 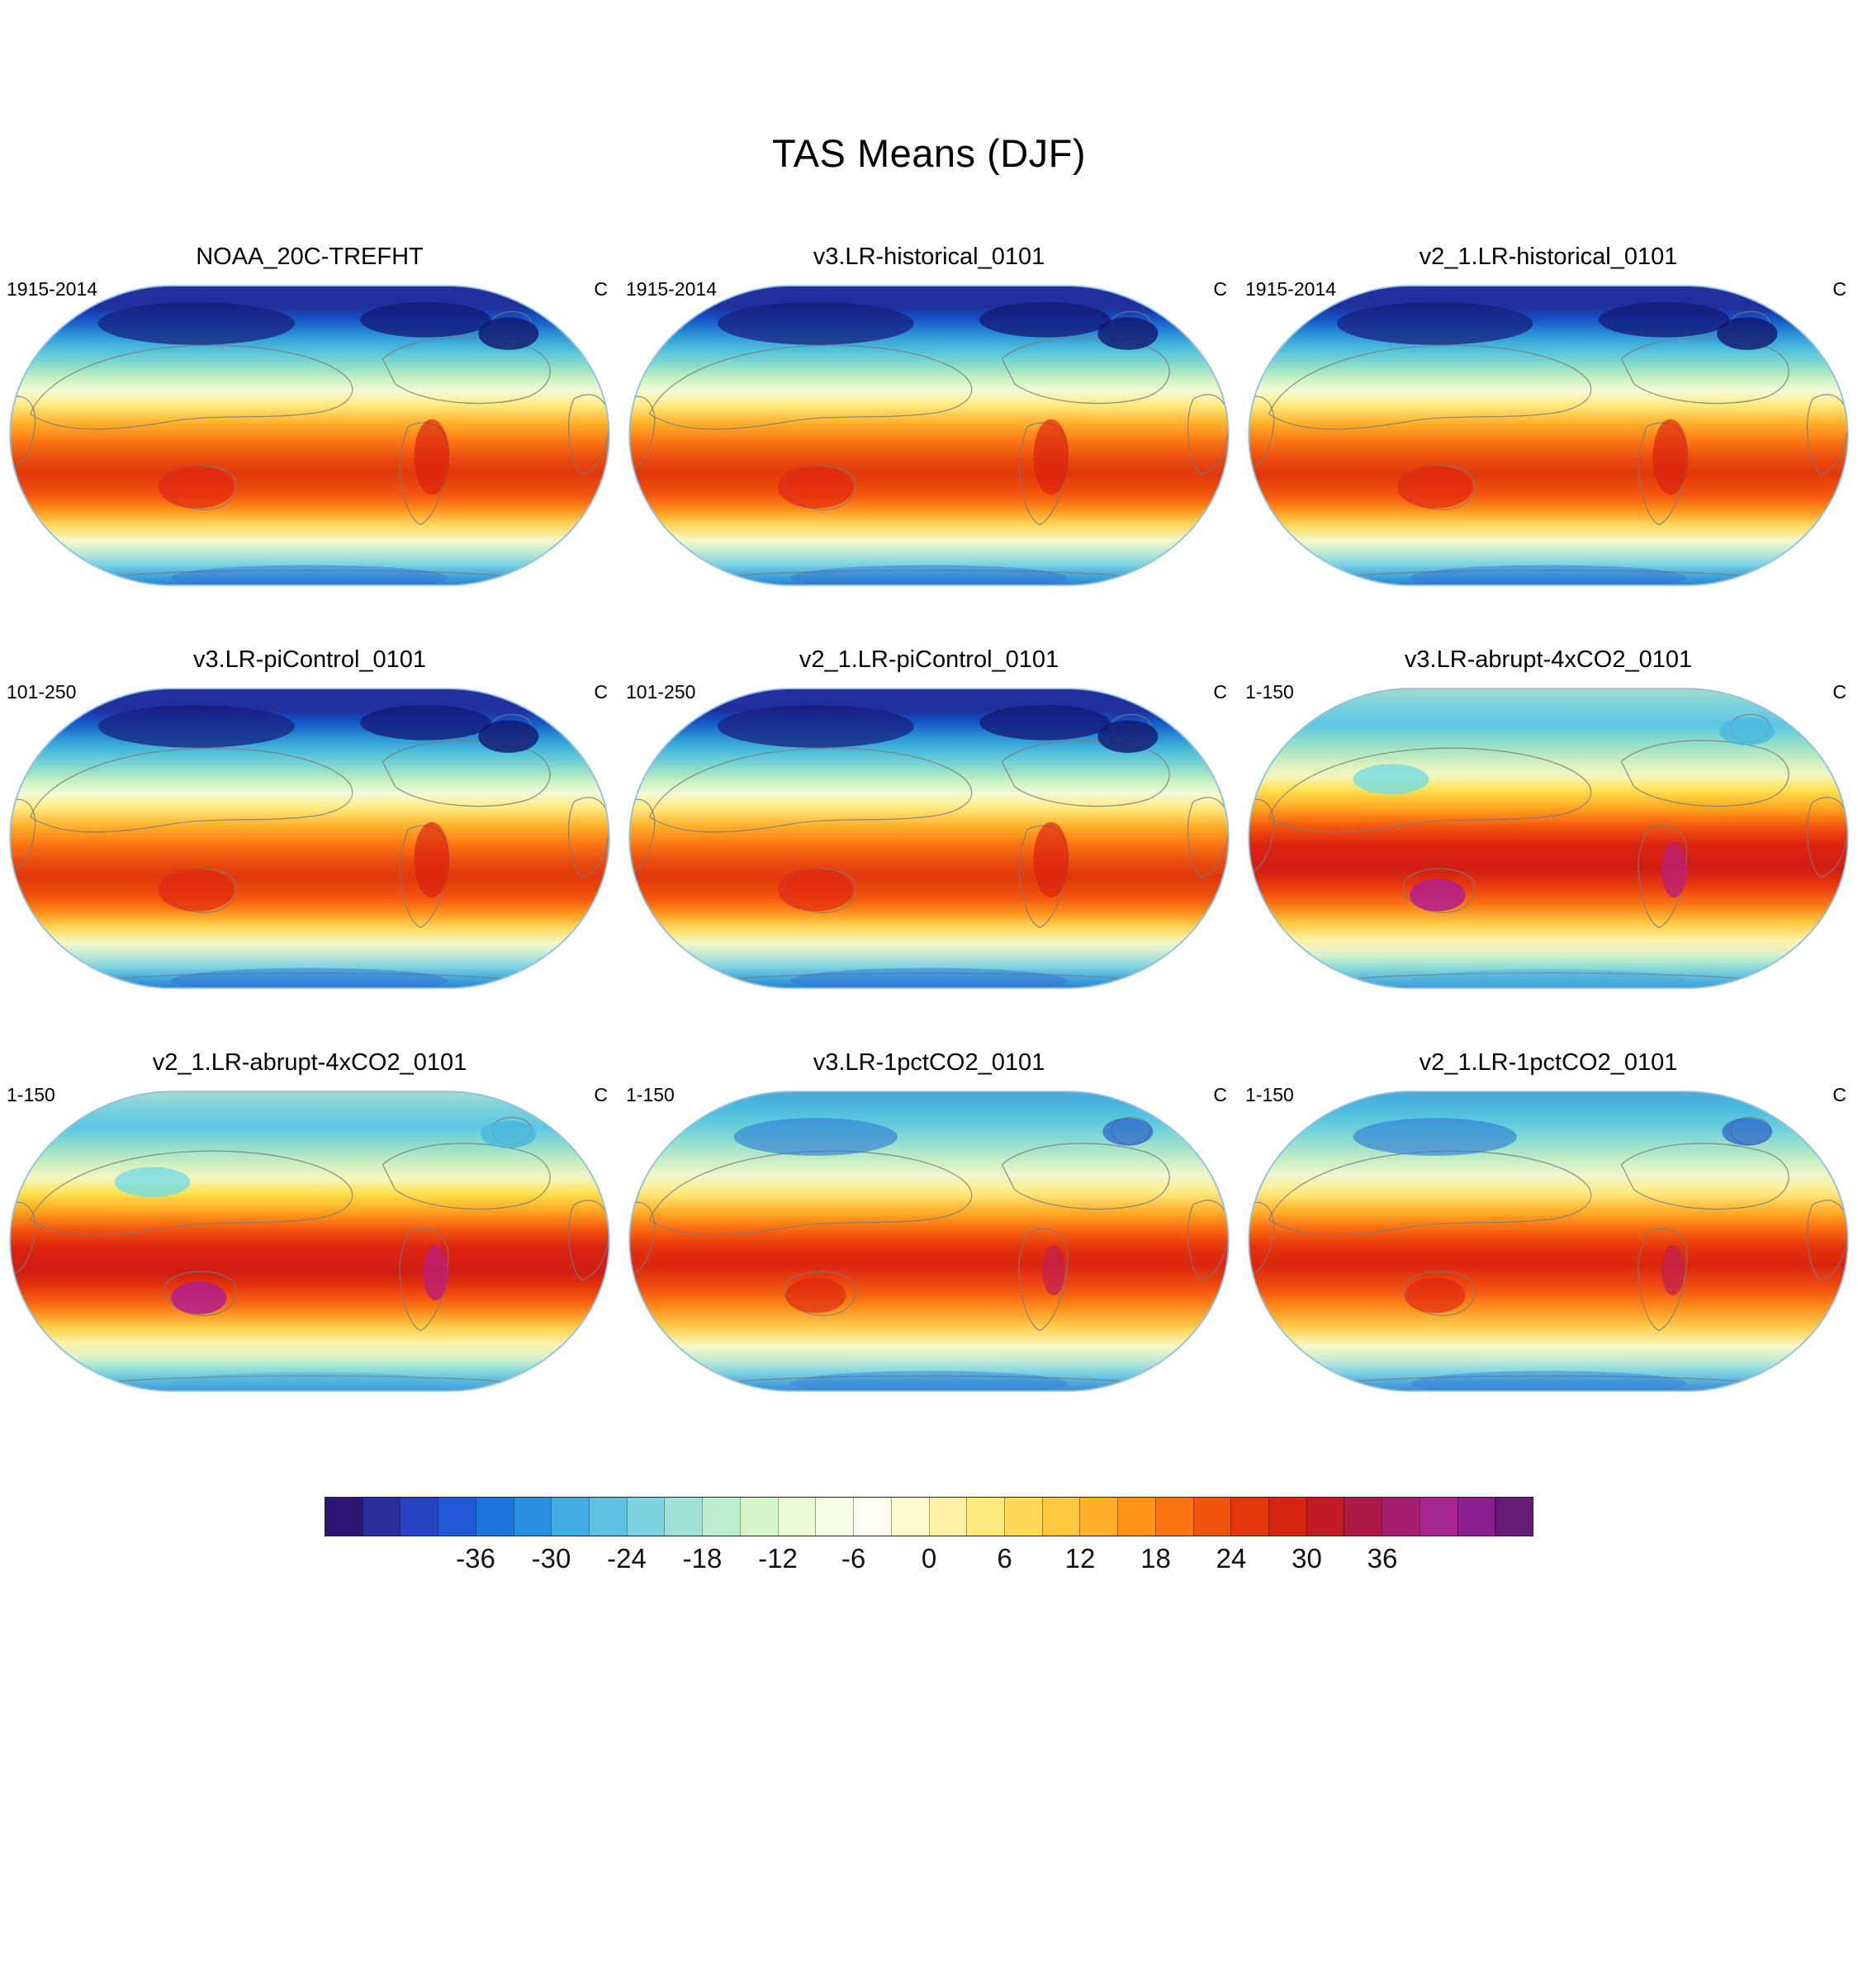 I want to click on colorbar-tick-label: 6, so click(x=1005, y=1558).